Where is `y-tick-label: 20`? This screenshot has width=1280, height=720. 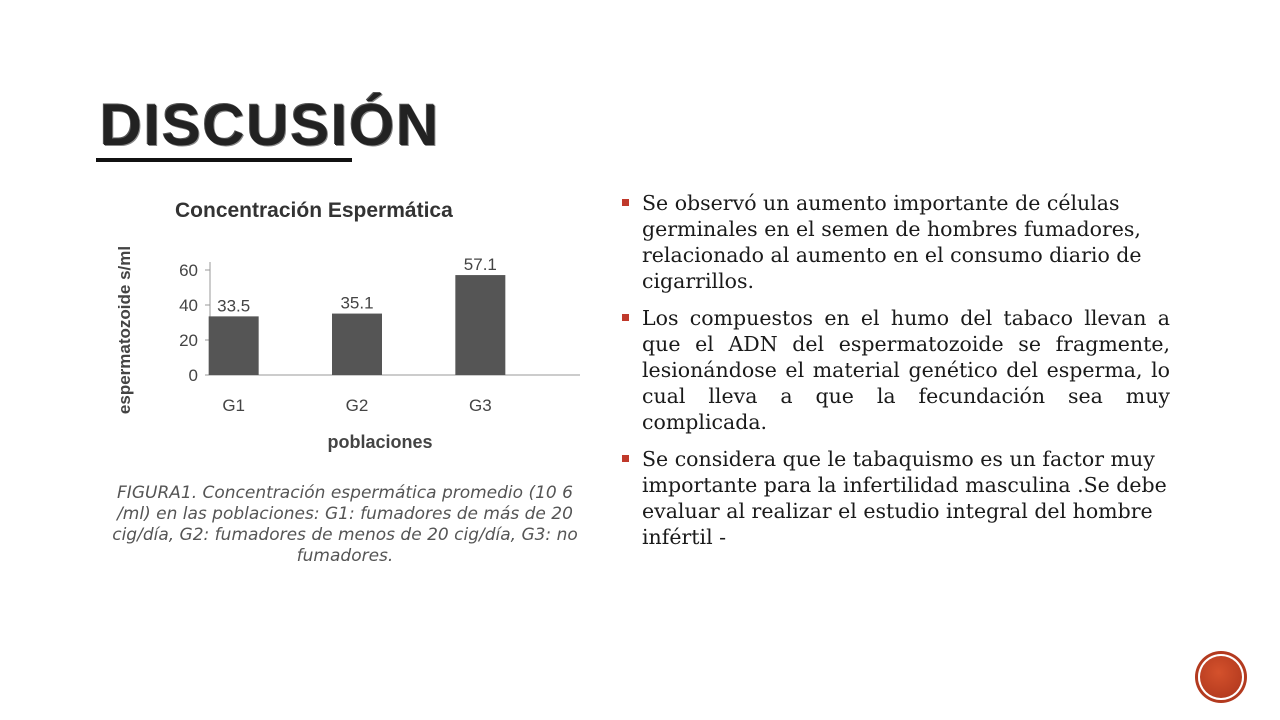 y-tick-label: 20 is located at coordinates (188, 340).